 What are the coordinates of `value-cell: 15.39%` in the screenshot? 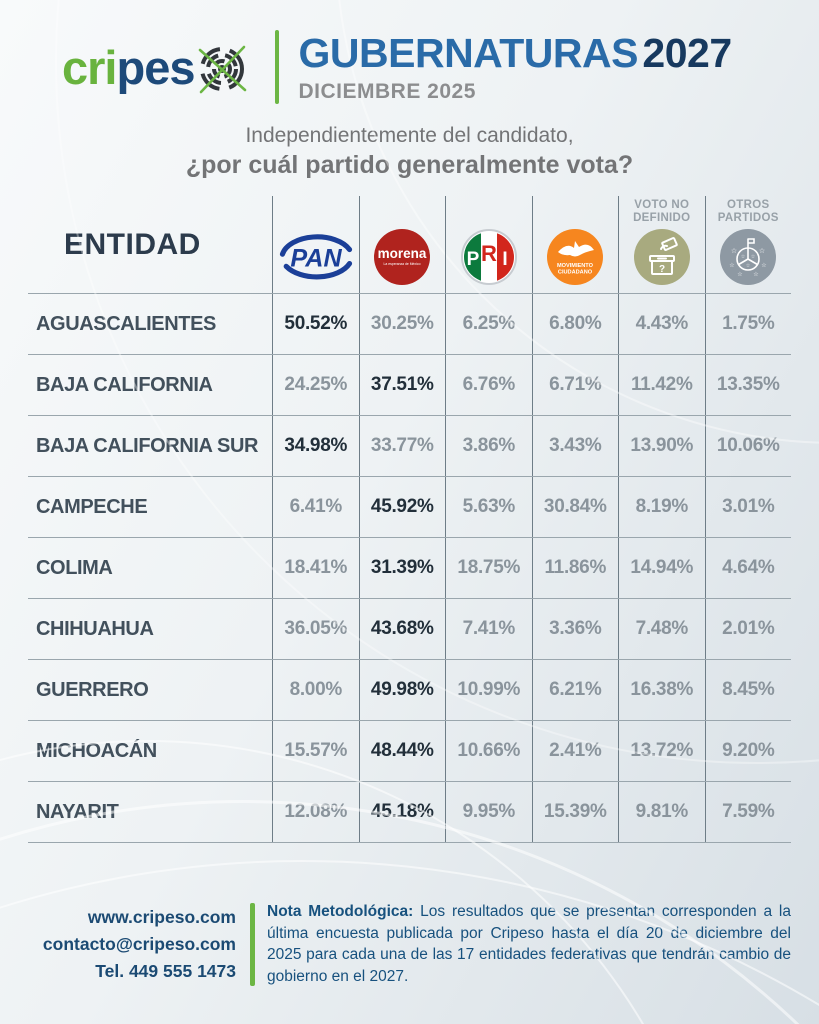 It's located at (575, 812).